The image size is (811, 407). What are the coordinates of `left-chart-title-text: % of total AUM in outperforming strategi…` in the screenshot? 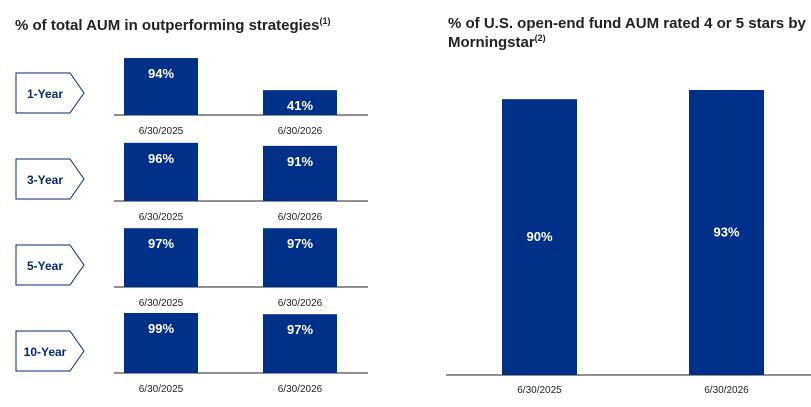 It's located at (167, 25).